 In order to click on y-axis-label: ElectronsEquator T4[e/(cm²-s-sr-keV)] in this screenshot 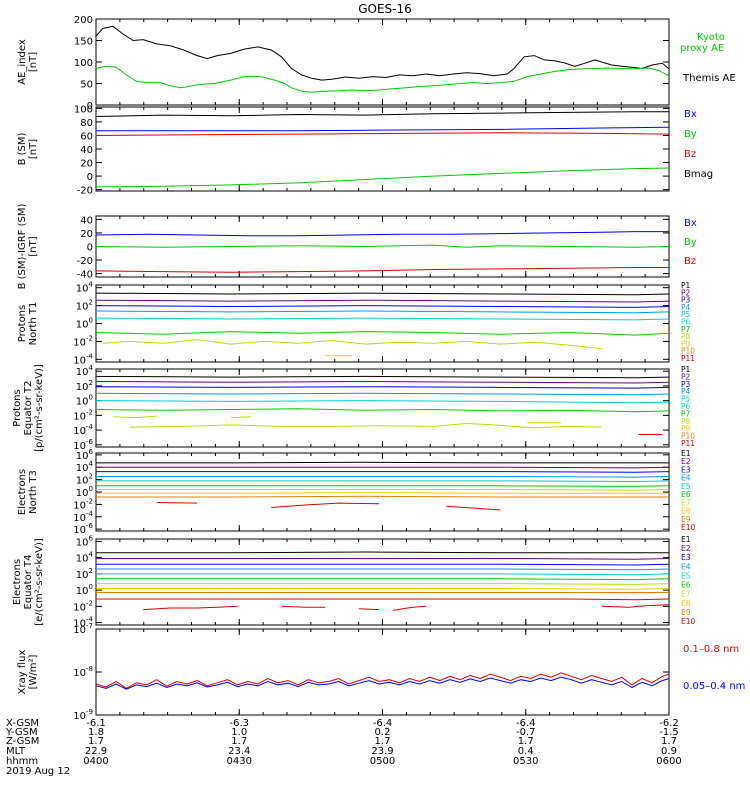, I will do `click(28, 582)`.